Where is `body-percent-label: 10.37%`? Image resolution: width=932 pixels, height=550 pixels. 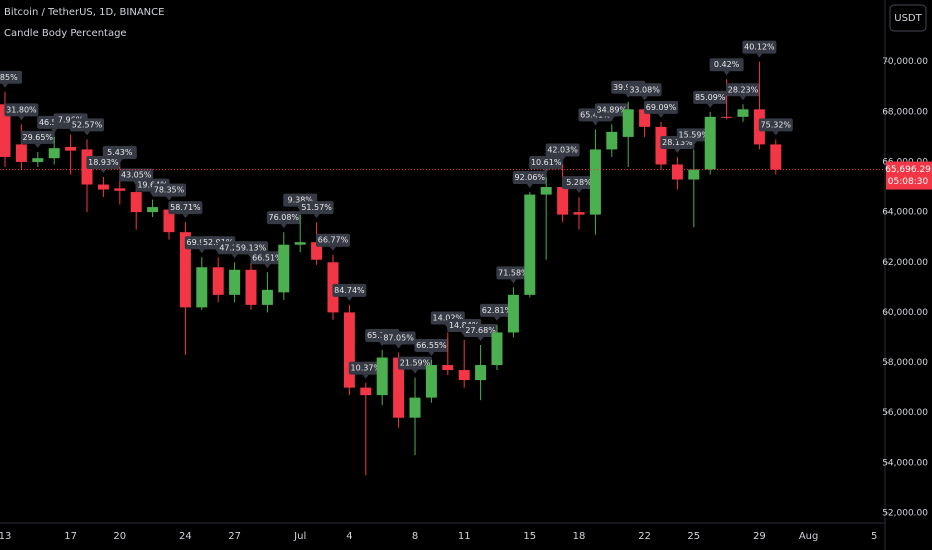
body-percent-label: 10.37% is located at coordinates (366, 368).